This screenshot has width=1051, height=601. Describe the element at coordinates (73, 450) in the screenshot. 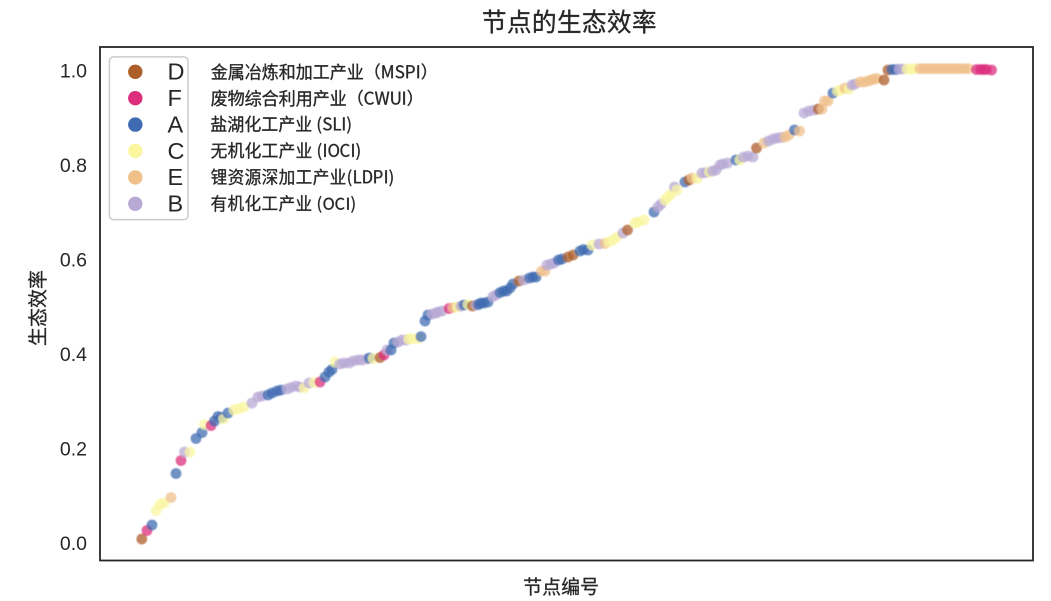

I see `svg-text: 0.2` at that location.